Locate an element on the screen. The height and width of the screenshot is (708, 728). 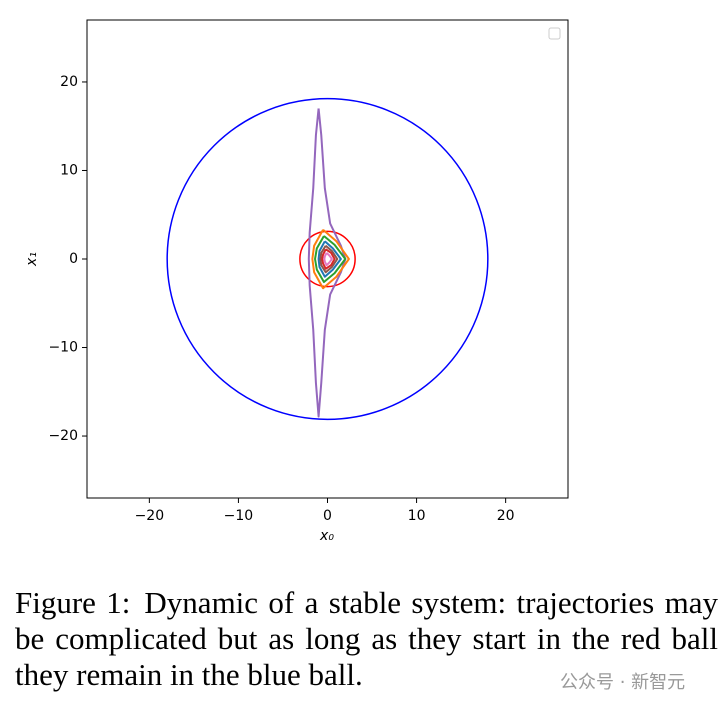
y-tick-label: 10 is located at coordinates (69, 170).